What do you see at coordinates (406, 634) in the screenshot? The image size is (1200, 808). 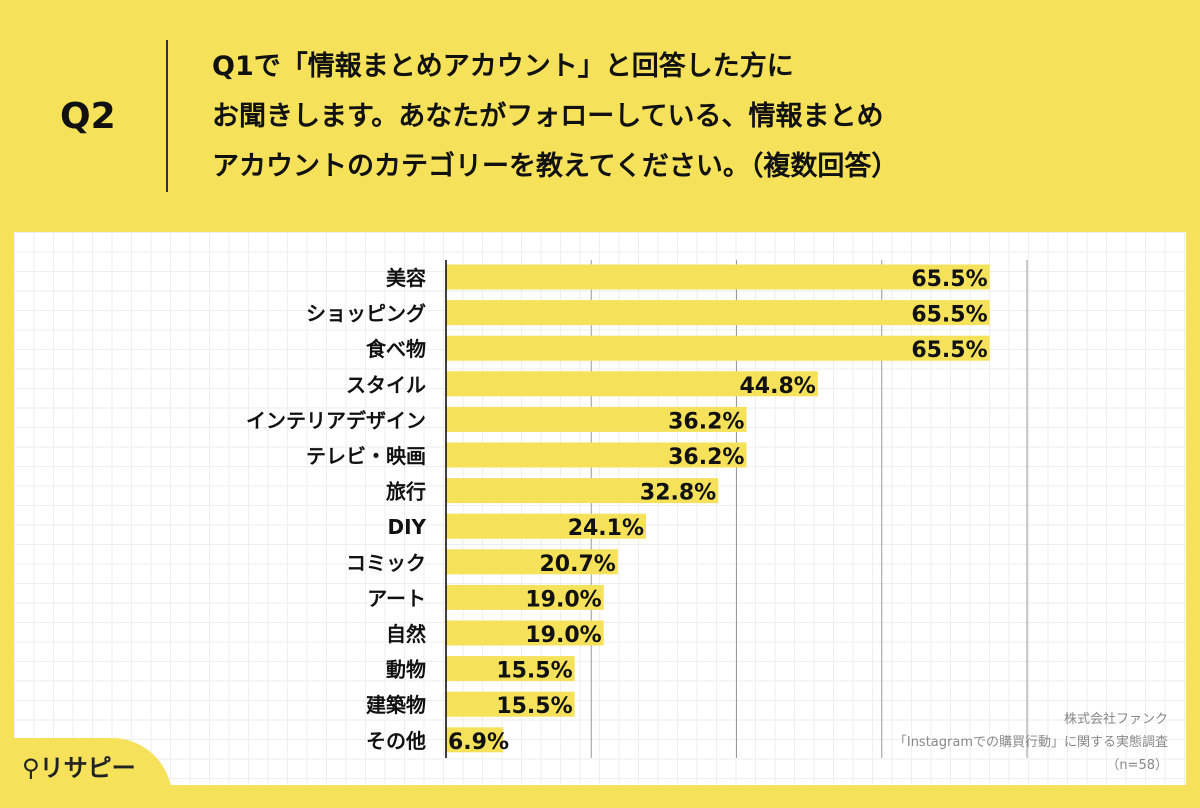 I see `category-label: 自然` at bounding box center [406, 634].